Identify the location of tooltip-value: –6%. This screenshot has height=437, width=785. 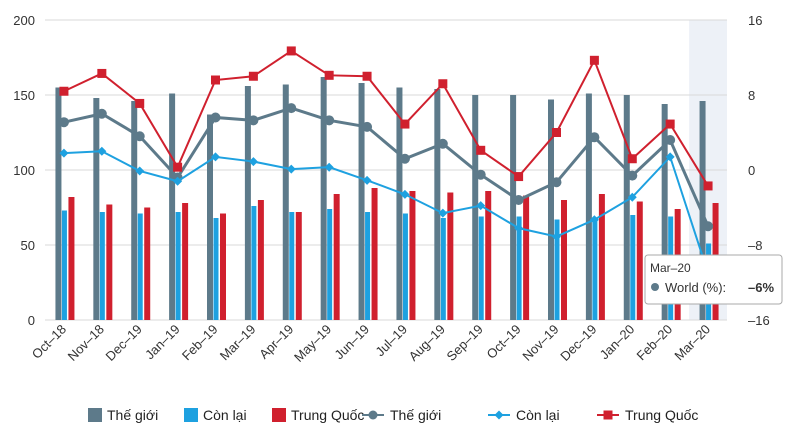
(761, 287).